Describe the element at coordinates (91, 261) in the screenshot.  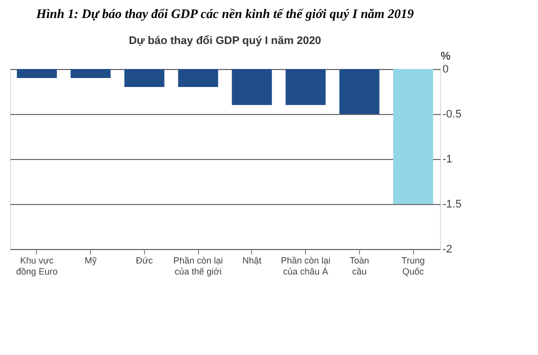
I see `x-tick-label: Mỹ` at that location.